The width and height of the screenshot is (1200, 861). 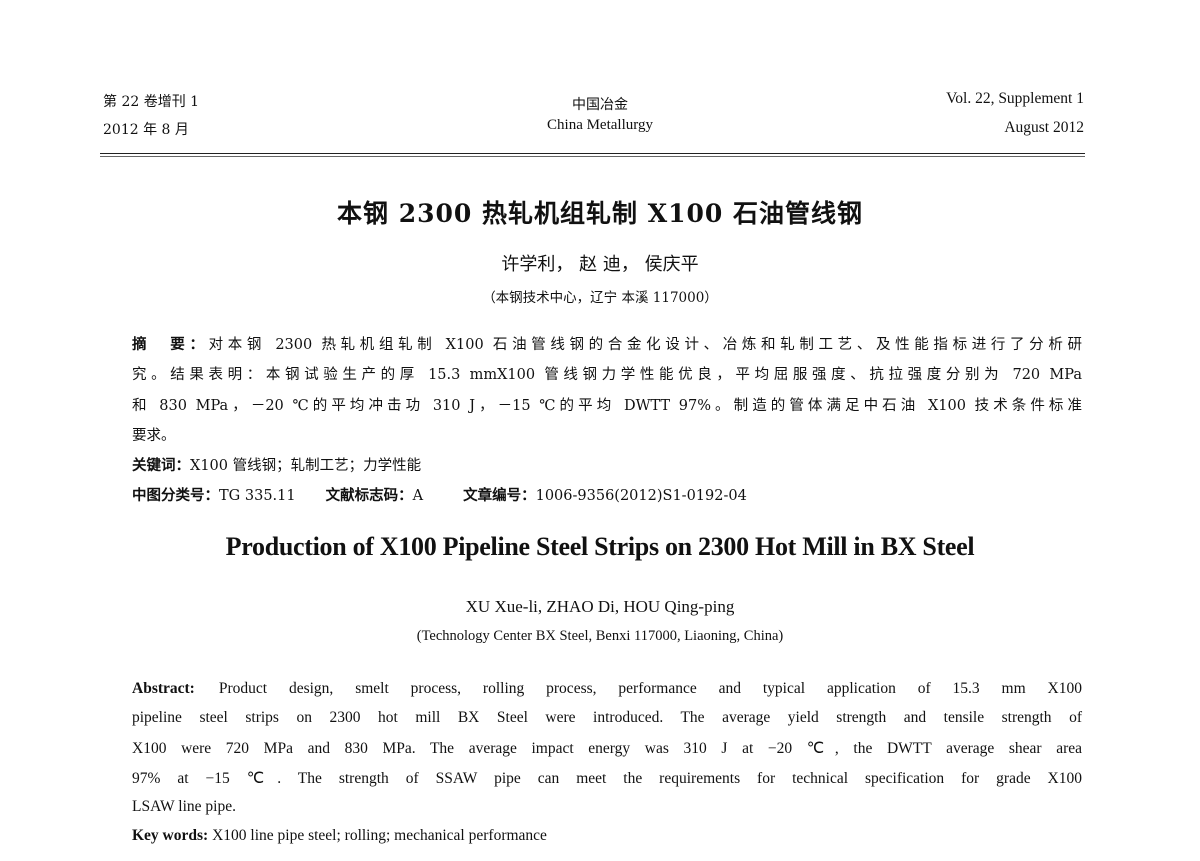 I want to click on header-rule-bottom, so click(x=592, y=156).